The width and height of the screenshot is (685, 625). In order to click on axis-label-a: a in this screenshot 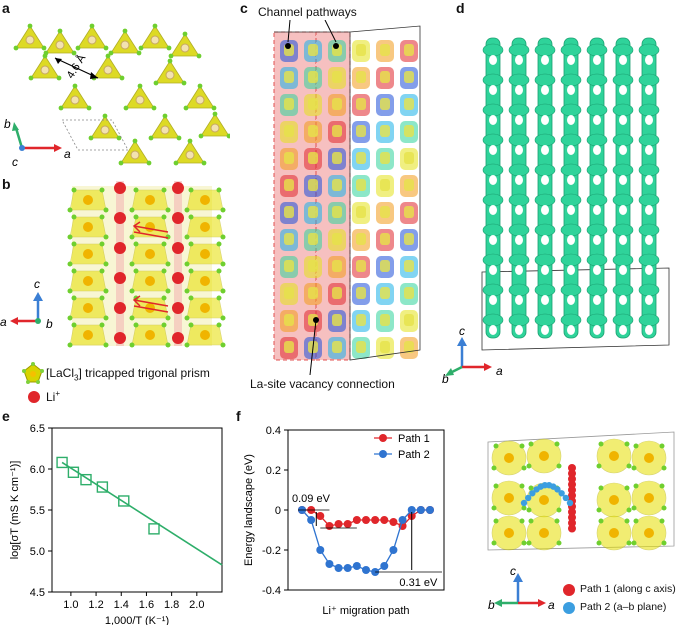, I will do `click(551, 605)`.